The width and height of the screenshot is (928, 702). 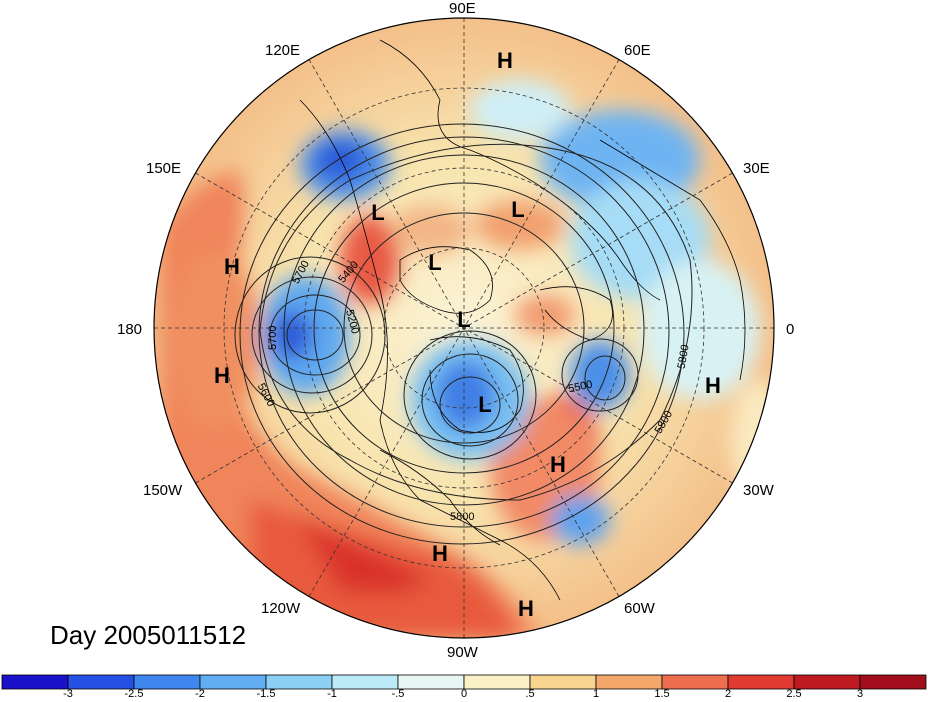 What do you see at coordinates (462, 652) in the screenshot?
I see `longitude-label-90w: 90W` at bounding box center [462, 652].